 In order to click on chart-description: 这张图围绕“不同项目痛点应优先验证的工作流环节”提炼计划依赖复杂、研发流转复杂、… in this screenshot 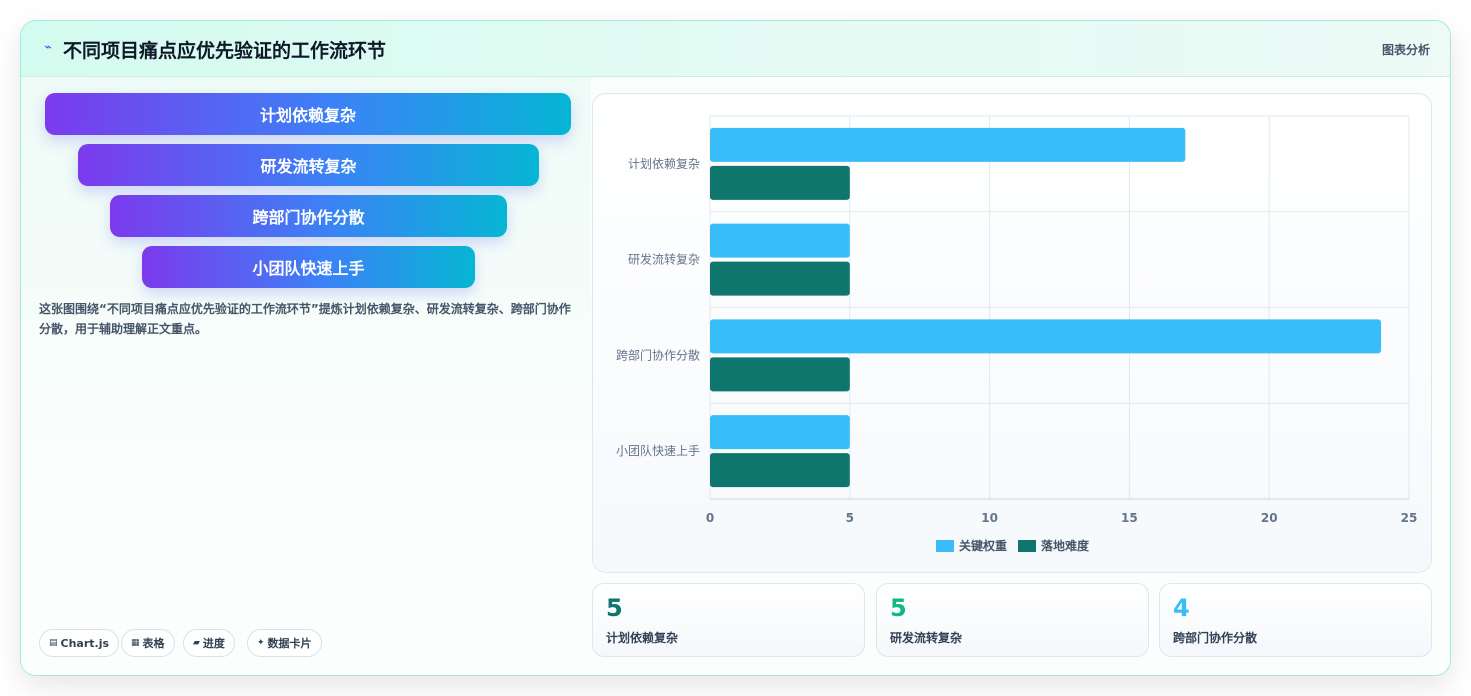, I will do `click(305, 319)`.